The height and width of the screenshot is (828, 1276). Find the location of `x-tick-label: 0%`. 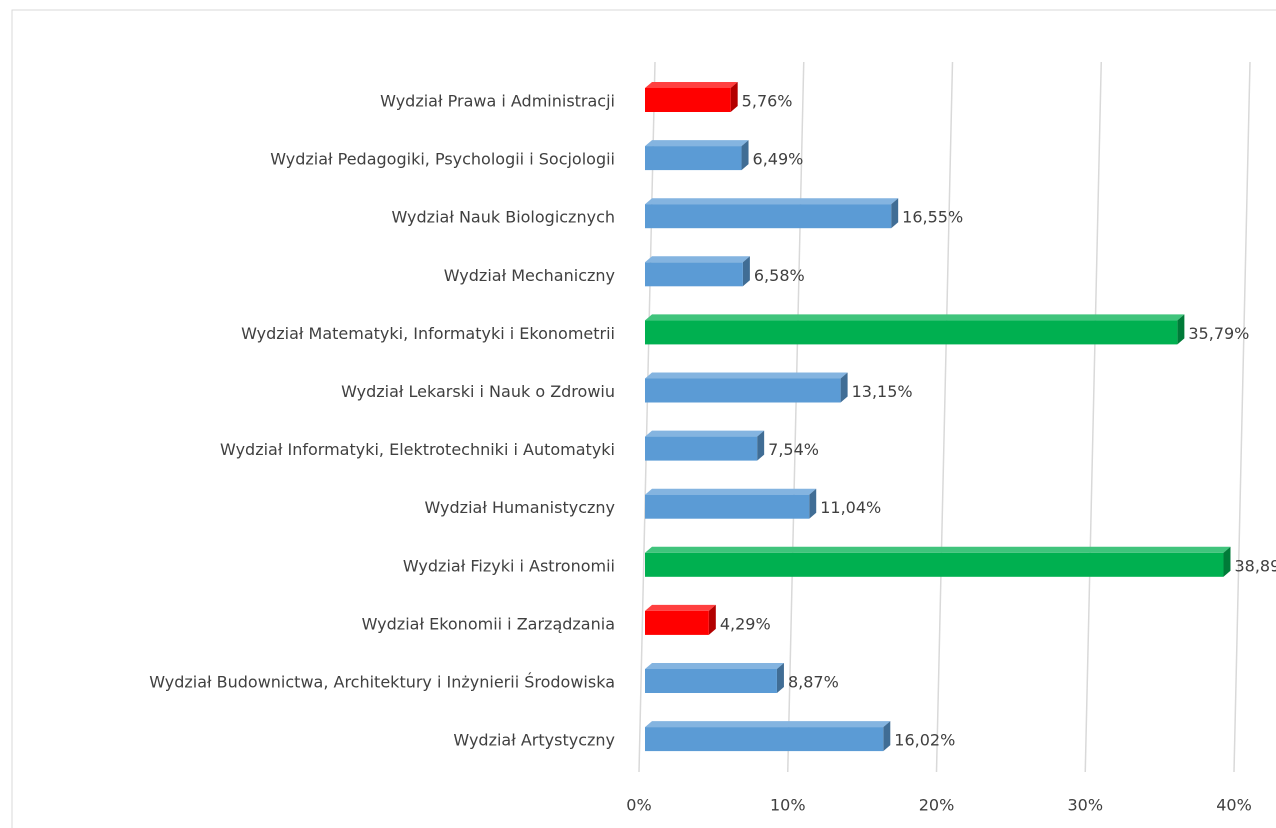

x-tick-label: 0% is located at coordinates (638, 805).